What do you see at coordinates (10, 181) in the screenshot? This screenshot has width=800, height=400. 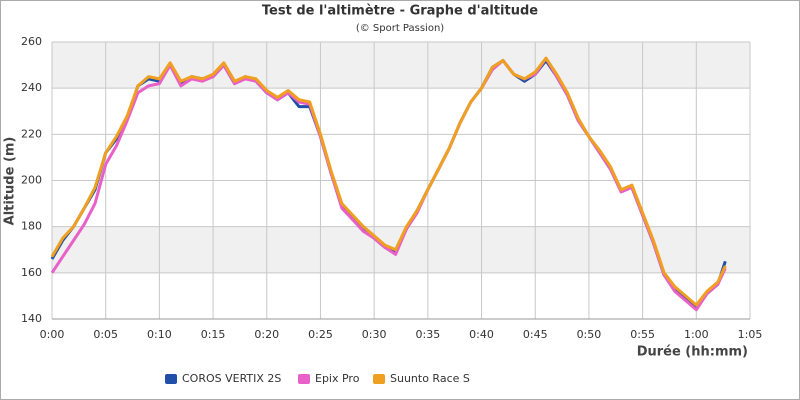 I see `y-axis-title: Altitude (m)` at bounding box center [10, 181].